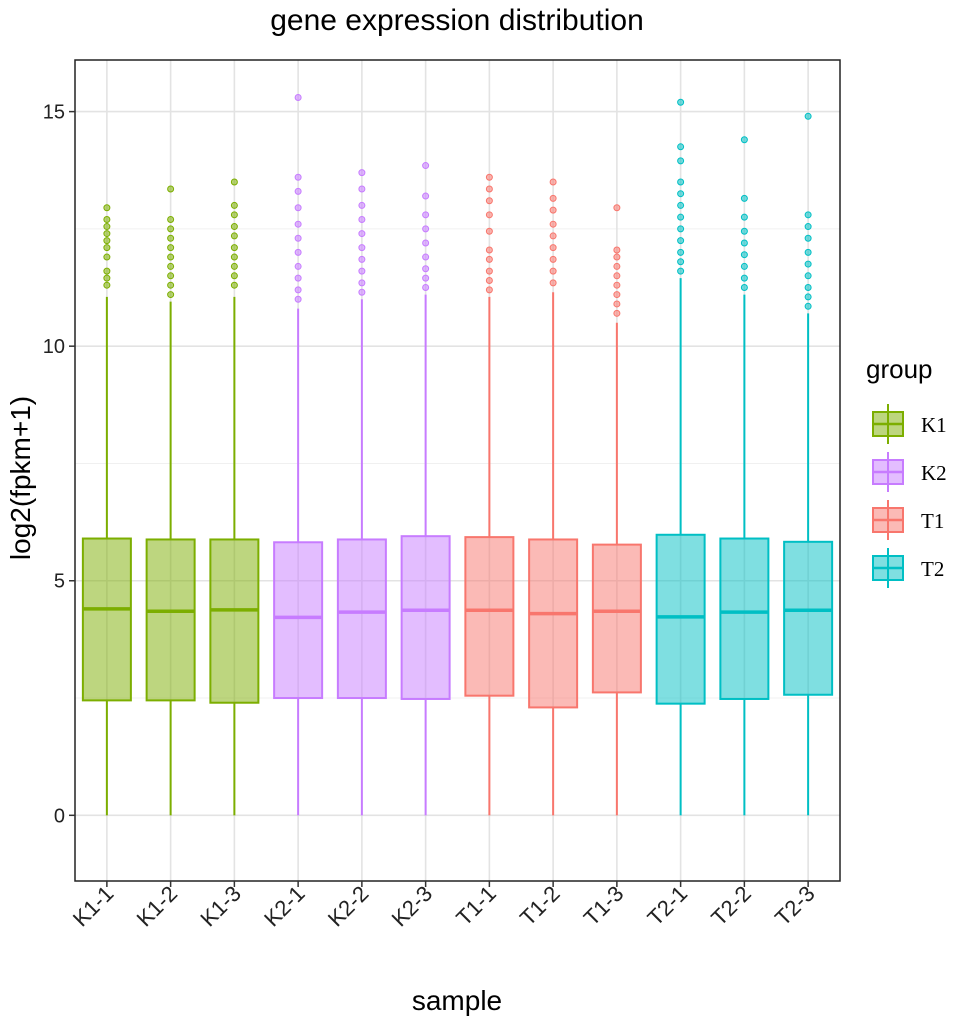 This screenshot has width=957, height=1026. I want to click on legend-label: K2, so click(934, 473).